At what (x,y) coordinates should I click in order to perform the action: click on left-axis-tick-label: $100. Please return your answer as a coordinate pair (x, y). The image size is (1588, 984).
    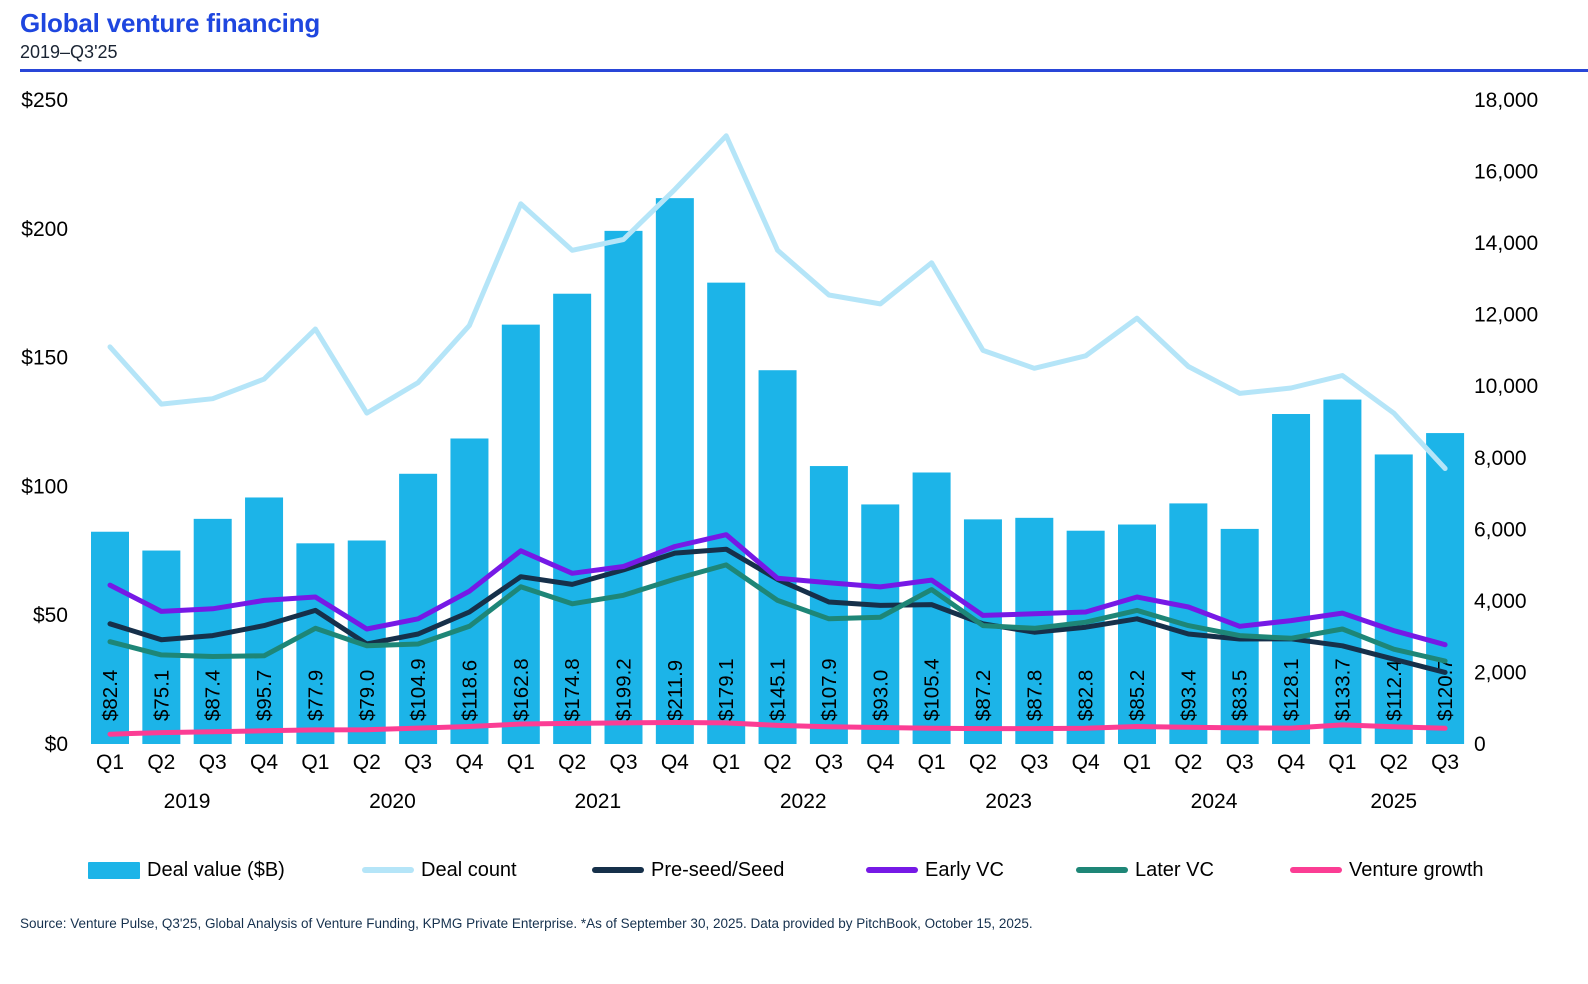
    Looking at the image, I should click on (44, 486).